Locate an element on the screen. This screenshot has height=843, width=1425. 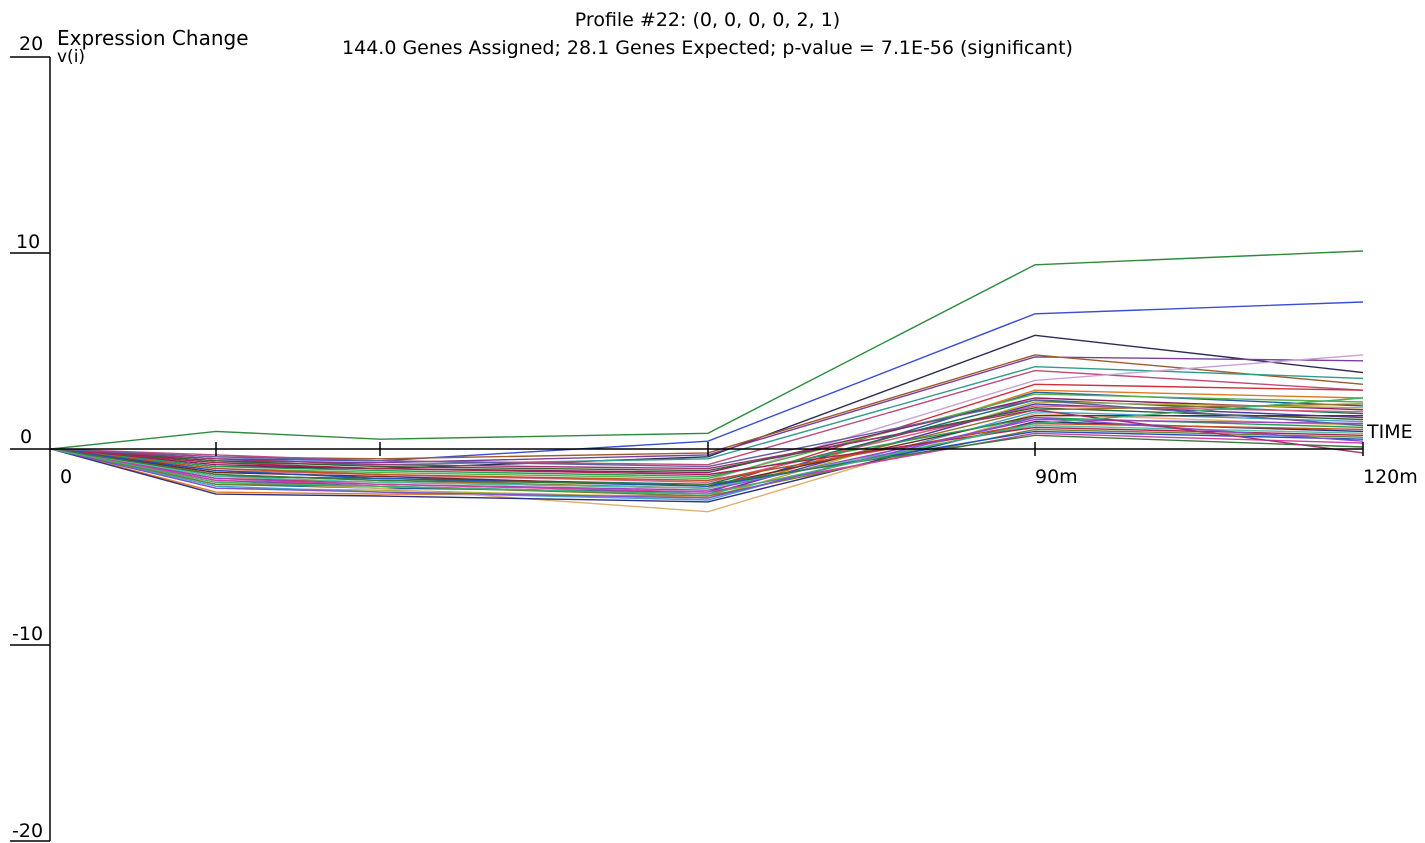
y-tick-label-neg10: -10 is located at coordinates (28, 634).